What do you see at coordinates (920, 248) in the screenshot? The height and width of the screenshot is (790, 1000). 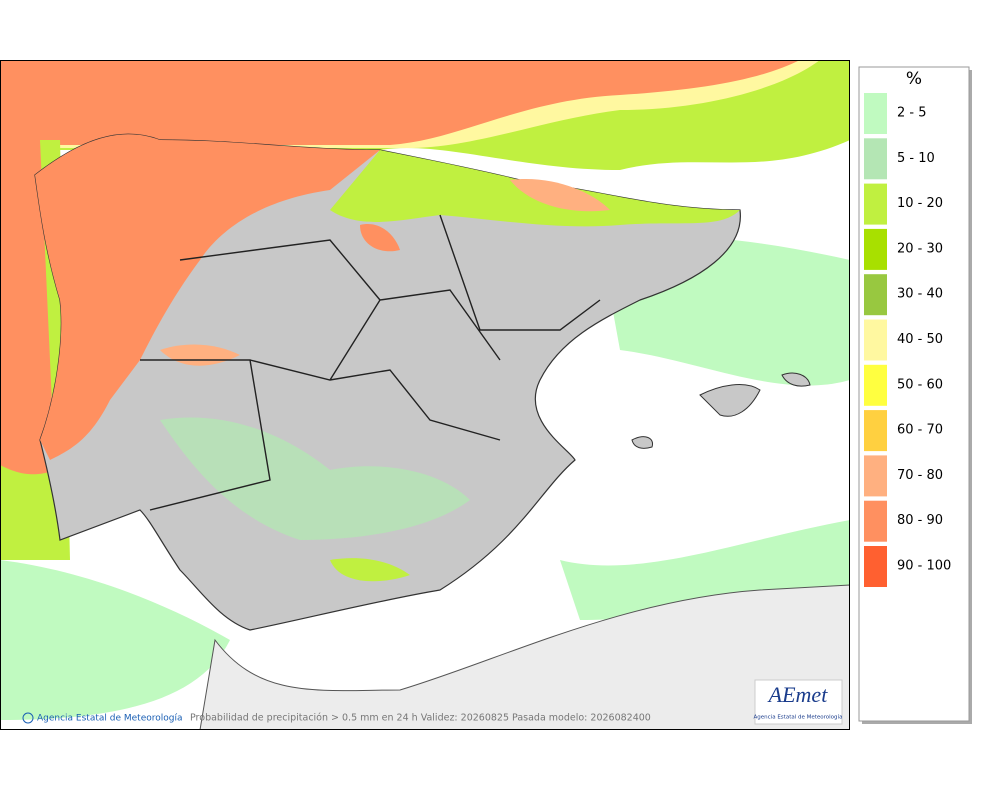 I see `legend-label: 20 - 30` at bounding box center [920, 248].